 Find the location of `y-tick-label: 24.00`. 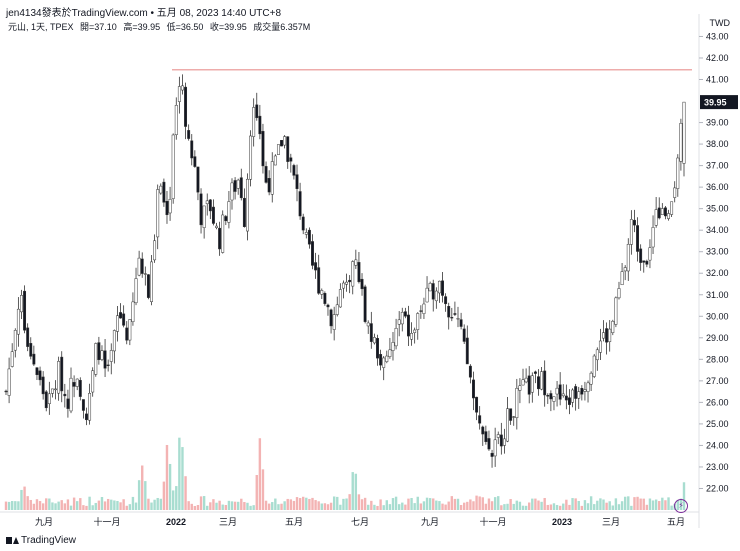

y-tick-label: 24.00 is located at coordinates (717, 445).